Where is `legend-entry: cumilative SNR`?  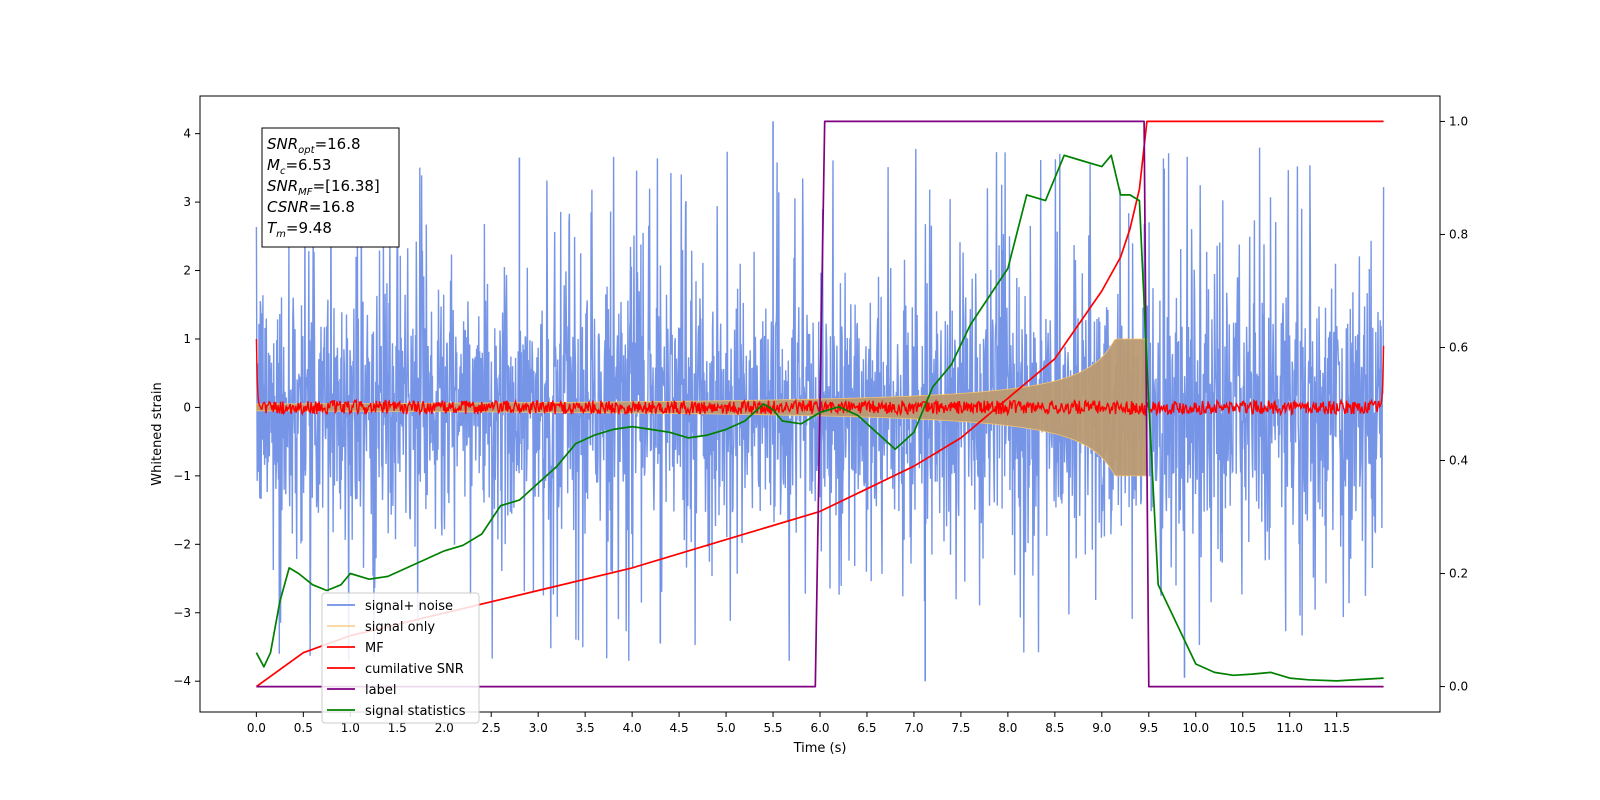 legend-entry: cumilative SNR is located at coordinates (414, 669).